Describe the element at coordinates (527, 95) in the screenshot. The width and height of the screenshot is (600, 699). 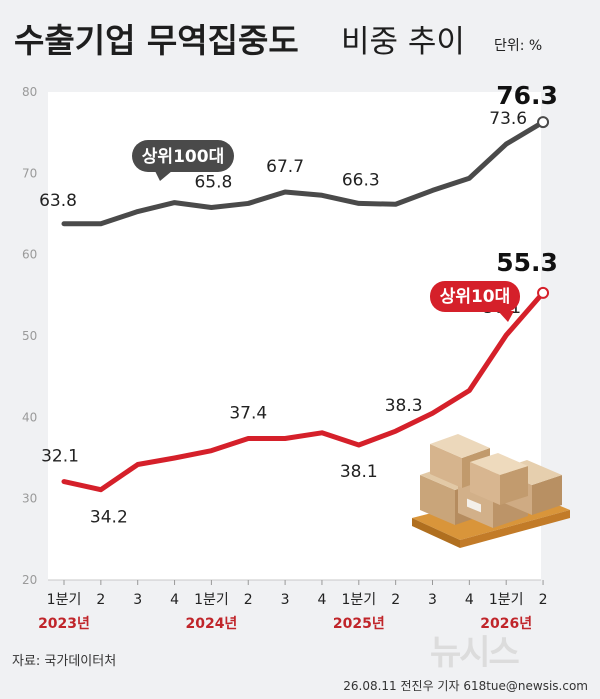
I see `data-label: 76.3` at that location.